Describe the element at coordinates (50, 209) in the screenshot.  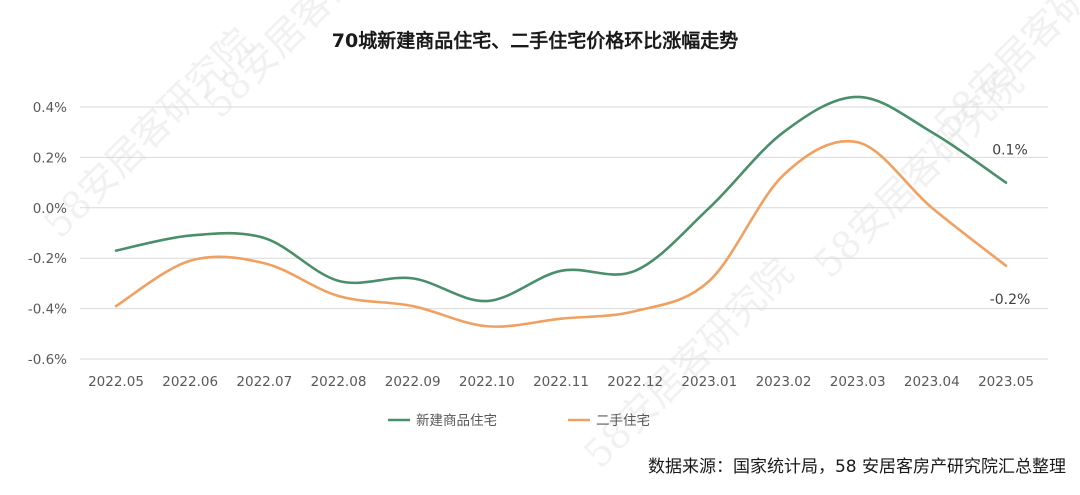
I see `y-tick-label: 0.0%` at that location.